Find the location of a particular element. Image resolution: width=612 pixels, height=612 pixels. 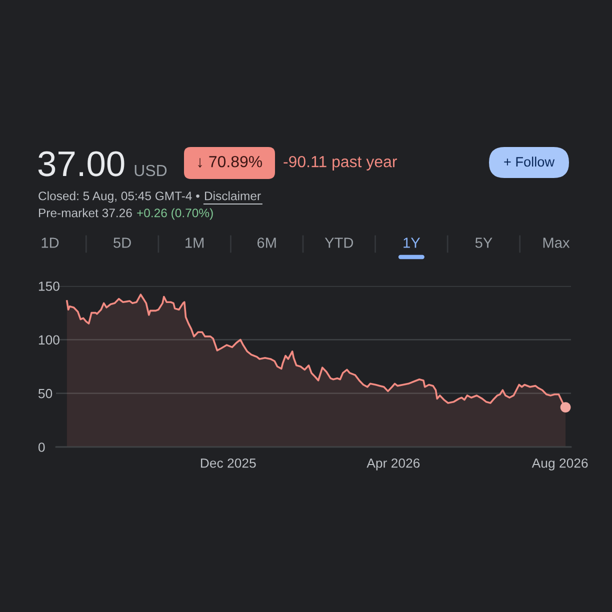

text: 5D is located at coordinates (122, 243).